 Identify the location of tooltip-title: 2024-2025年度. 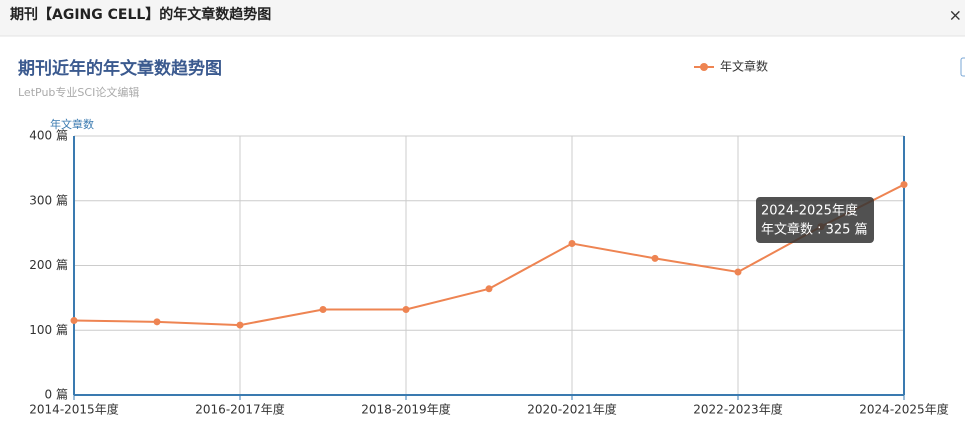
(809, 211).